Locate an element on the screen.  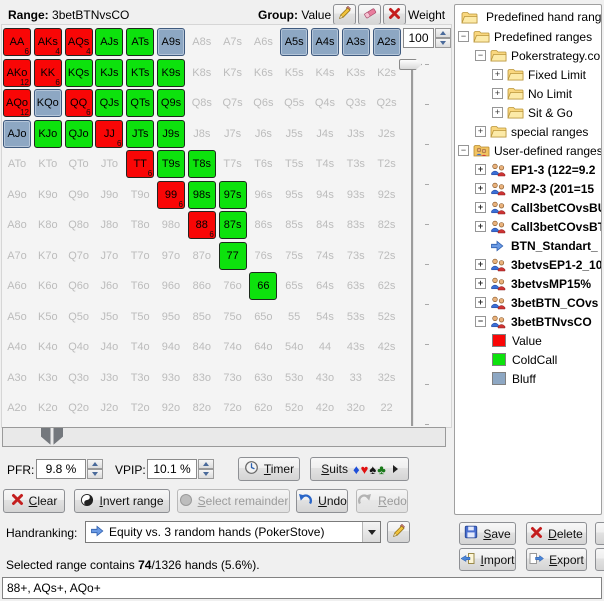
hand-cell-AJs: AJs is located at coordinates (109, 42).